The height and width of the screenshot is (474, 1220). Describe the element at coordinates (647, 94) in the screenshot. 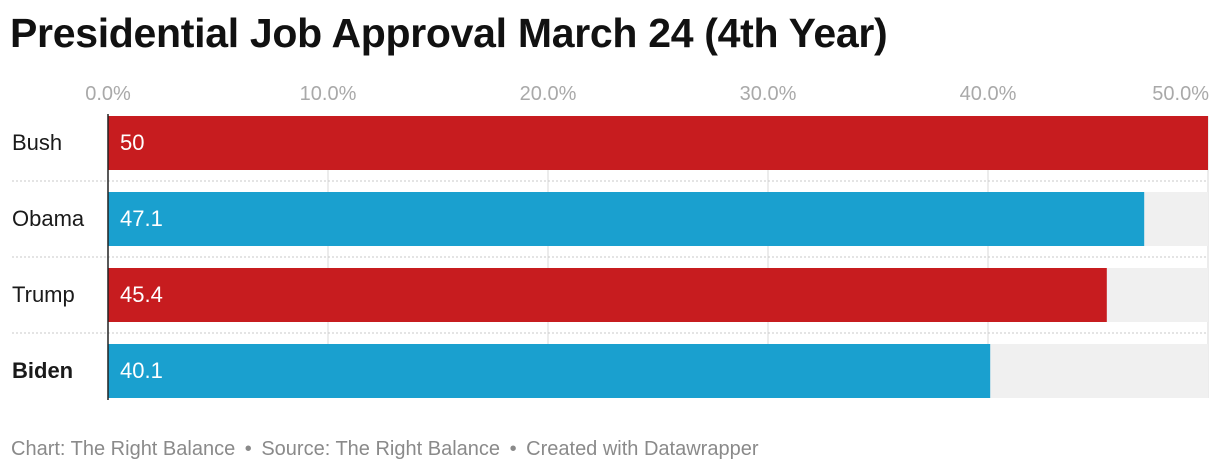

I see `x-axis-ticks: 0.0% 10.0% 20.0% 30.0% 40.0% 50.0%` at that location.